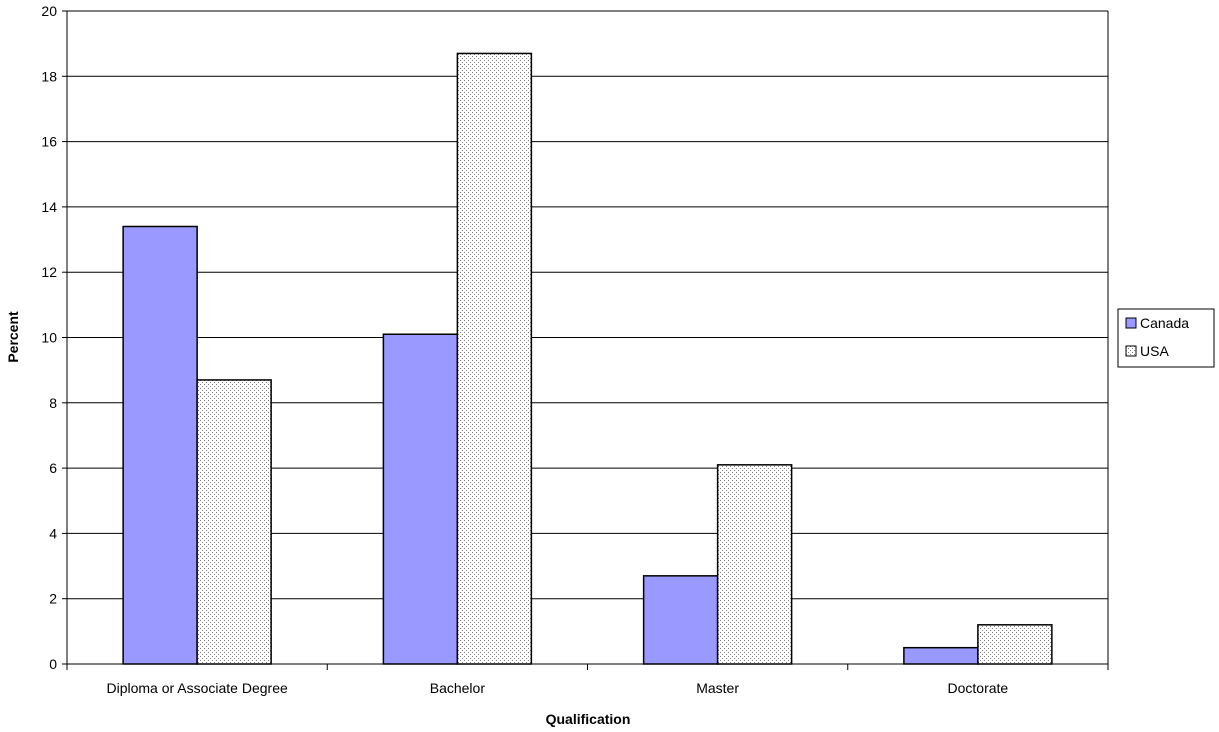 The image size is (1219, 732). I want to click on y-tick-label: 4, so click(53, 533).